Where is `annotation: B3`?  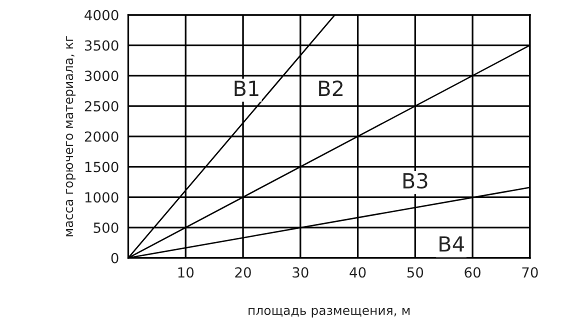
annotation: B3 is located at coordinates (415, 180).